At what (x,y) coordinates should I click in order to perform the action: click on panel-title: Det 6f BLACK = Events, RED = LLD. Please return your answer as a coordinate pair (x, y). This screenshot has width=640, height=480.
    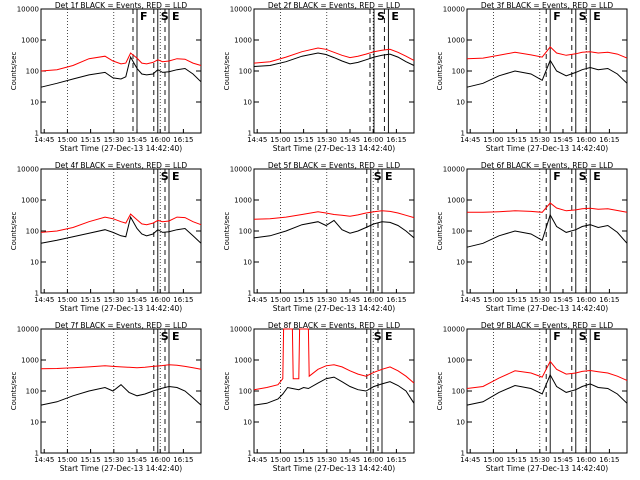
    Looking at the image, I should click on (547, 165).